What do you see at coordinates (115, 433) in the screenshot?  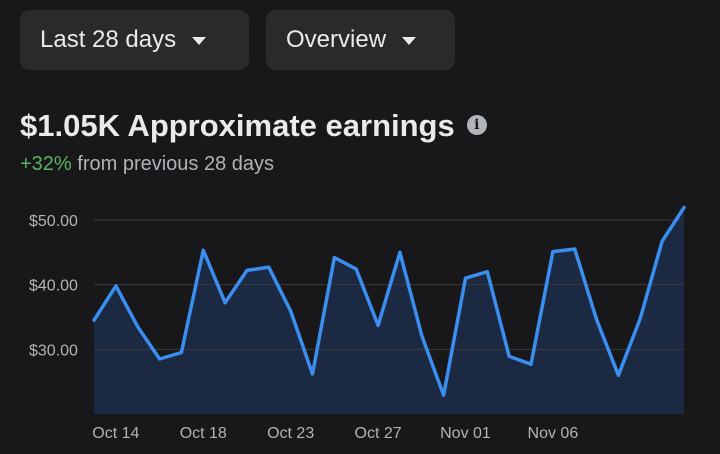 I see `x-tick-label: Oct 14` at bounding box center [115, 433].